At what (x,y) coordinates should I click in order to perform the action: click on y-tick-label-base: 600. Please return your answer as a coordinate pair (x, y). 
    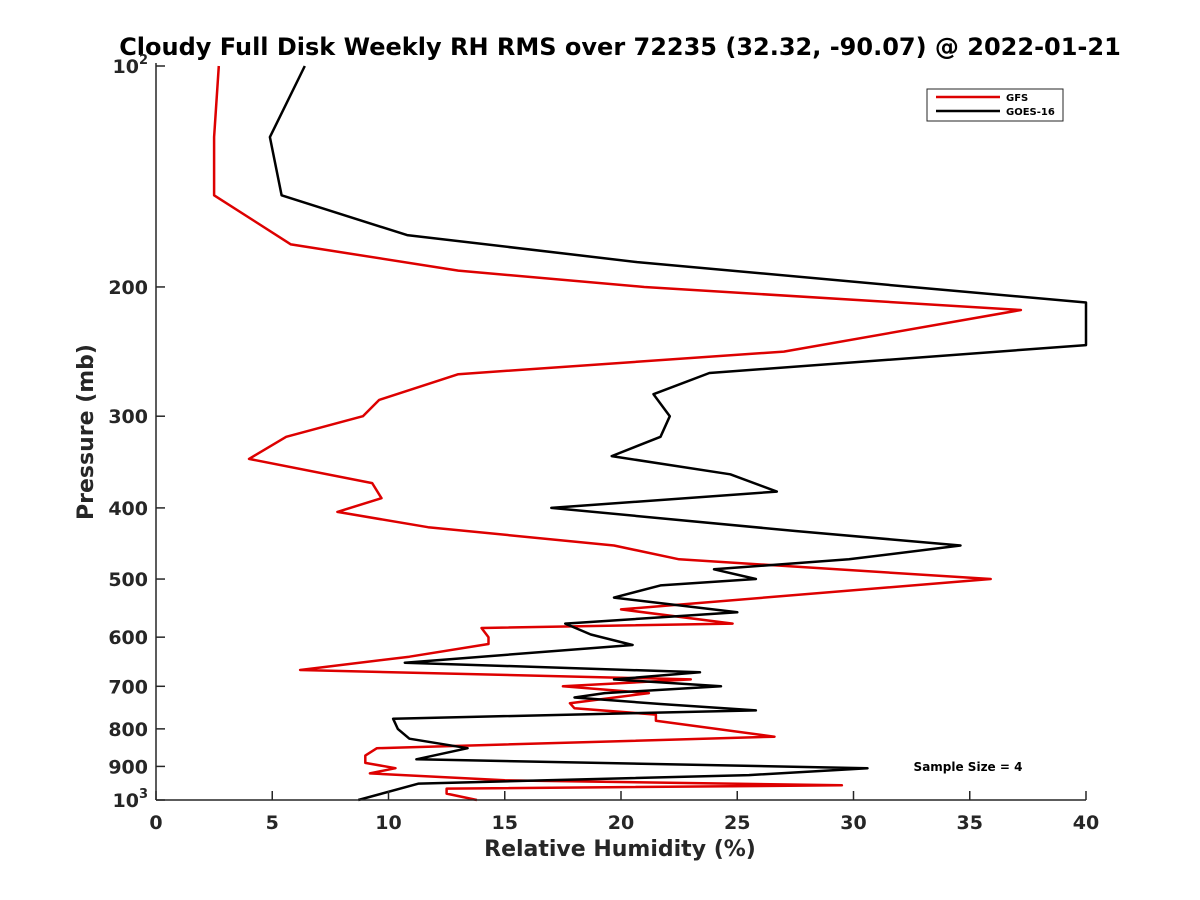
    Looking at the image, I should click on (128, 638).